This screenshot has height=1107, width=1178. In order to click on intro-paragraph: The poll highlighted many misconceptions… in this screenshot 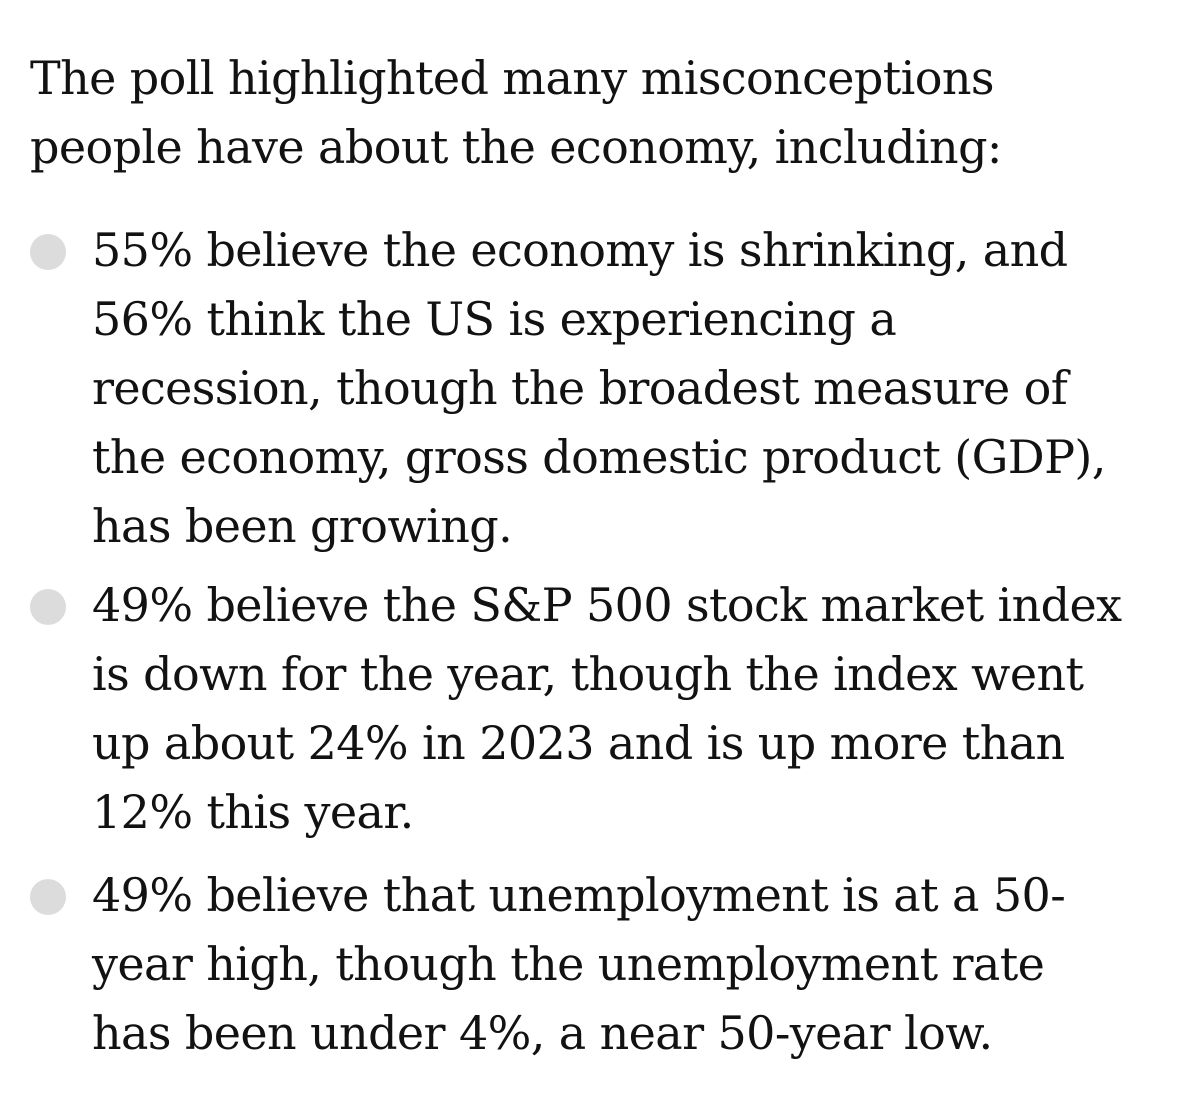, I will do `click(516, 112)`.